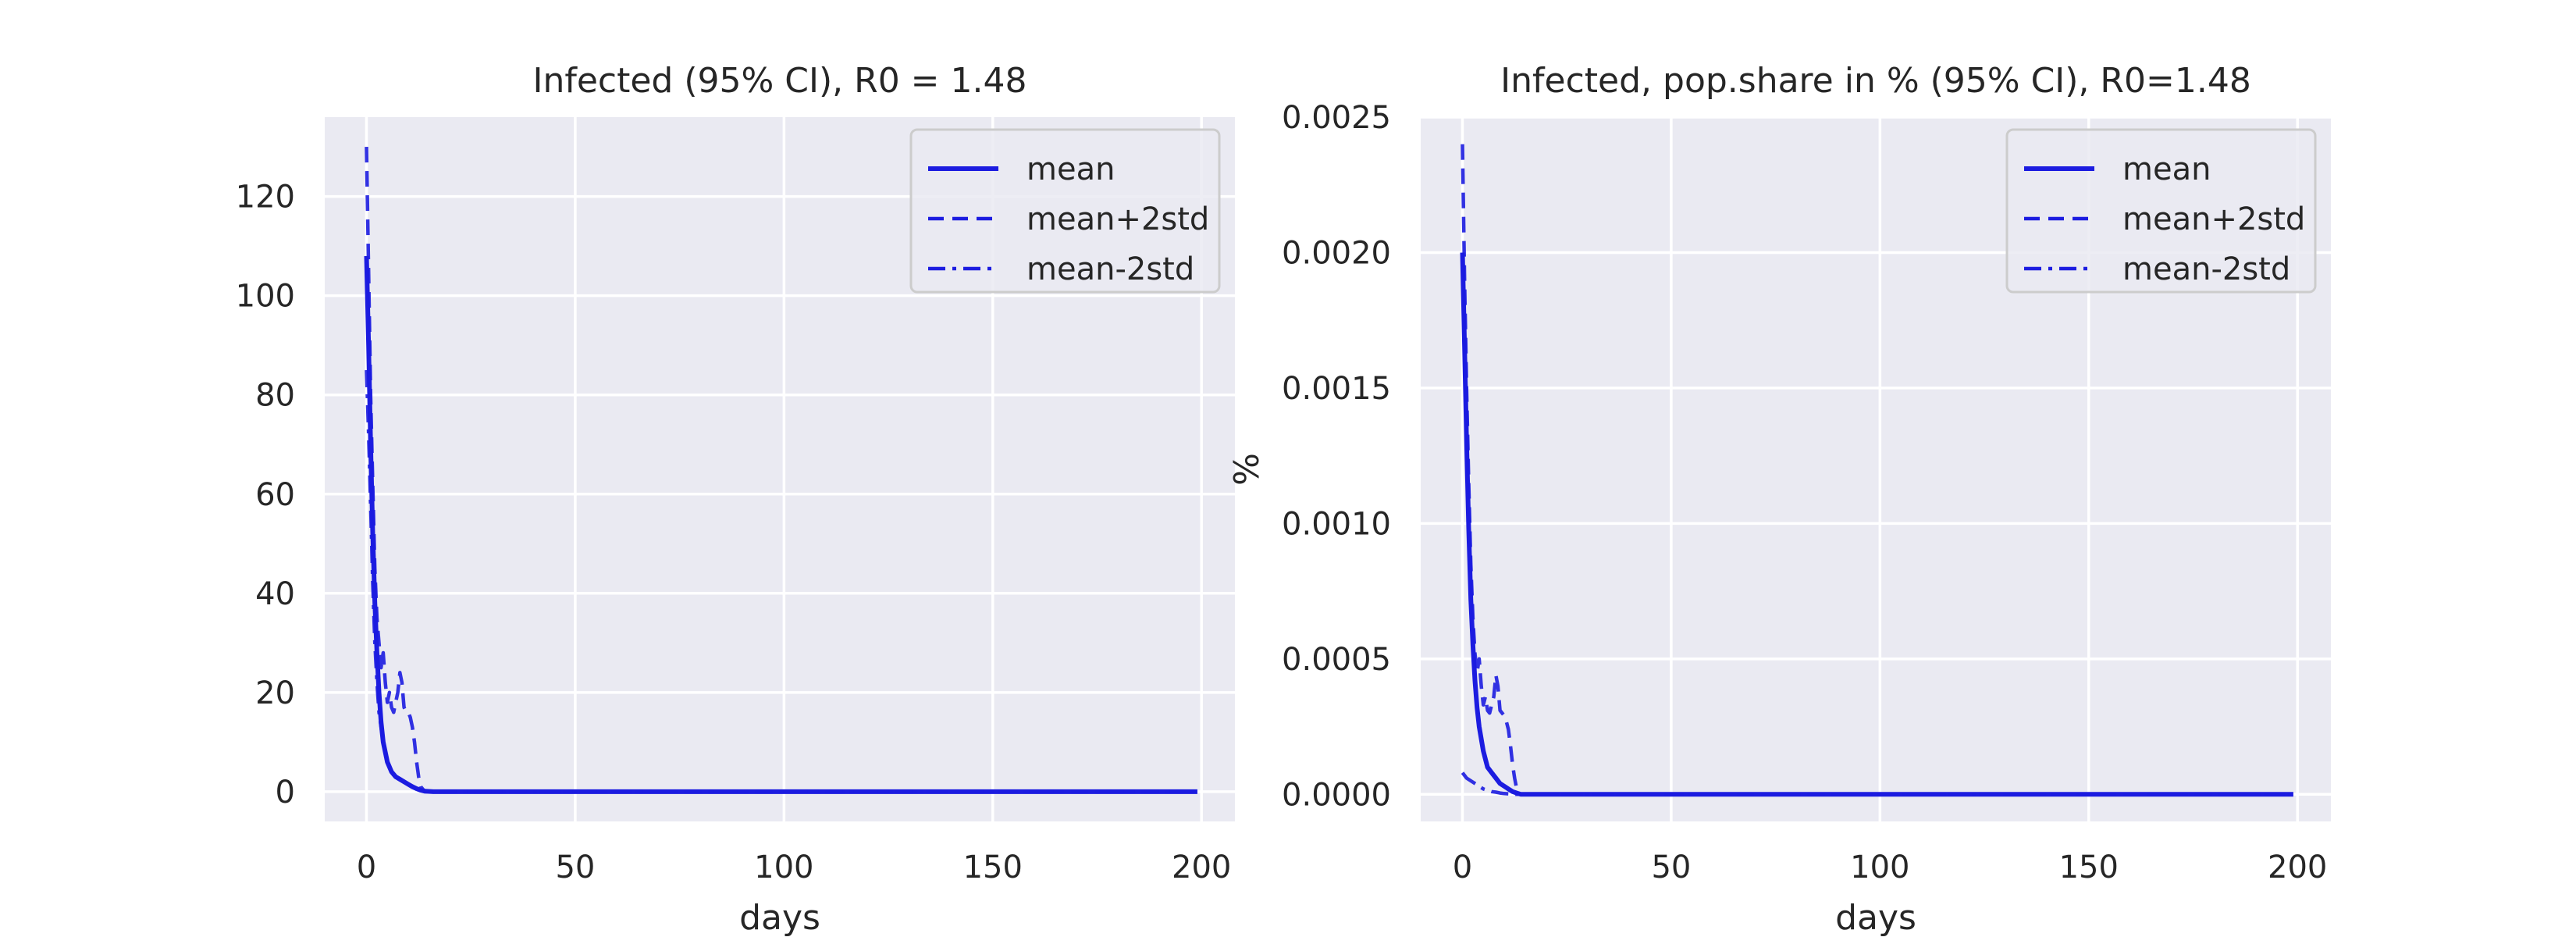 This screenshot has height=937, width=2576. I want to click on y-tick-label: 120, so click(265, 198).